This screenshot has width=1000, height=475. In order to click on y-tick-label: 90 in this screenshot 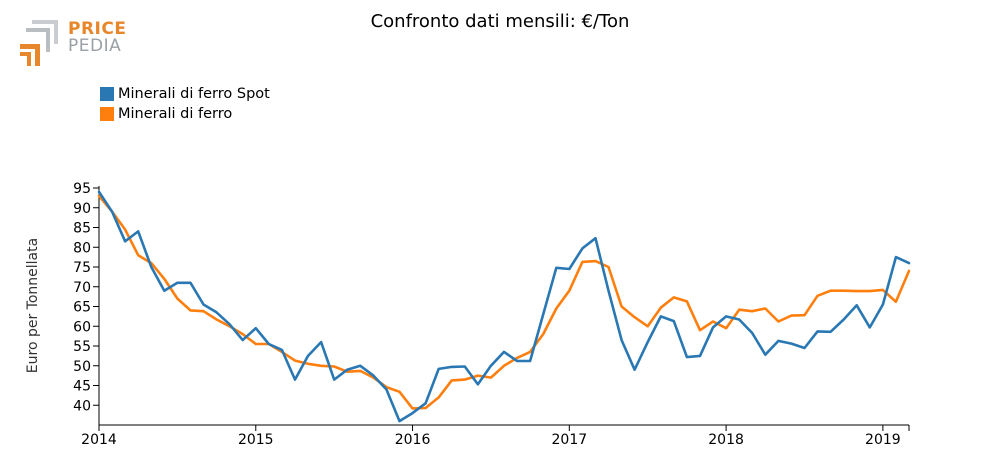, I will do `click(82, 209)`.